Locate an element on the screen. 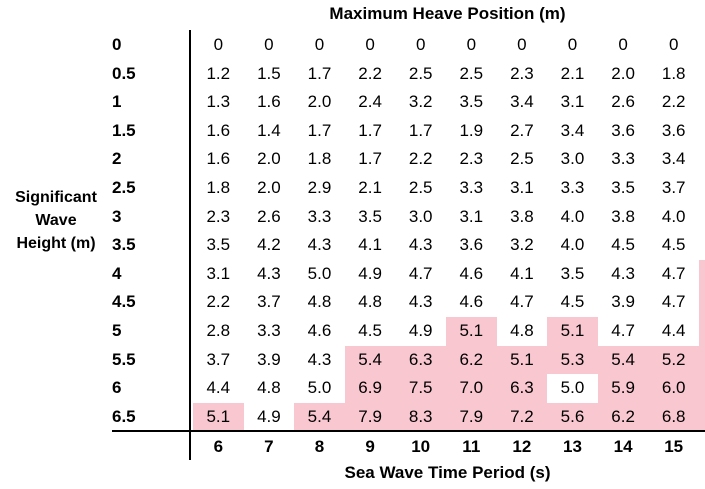  row-label: 1 is located at coordinates (117, 102).